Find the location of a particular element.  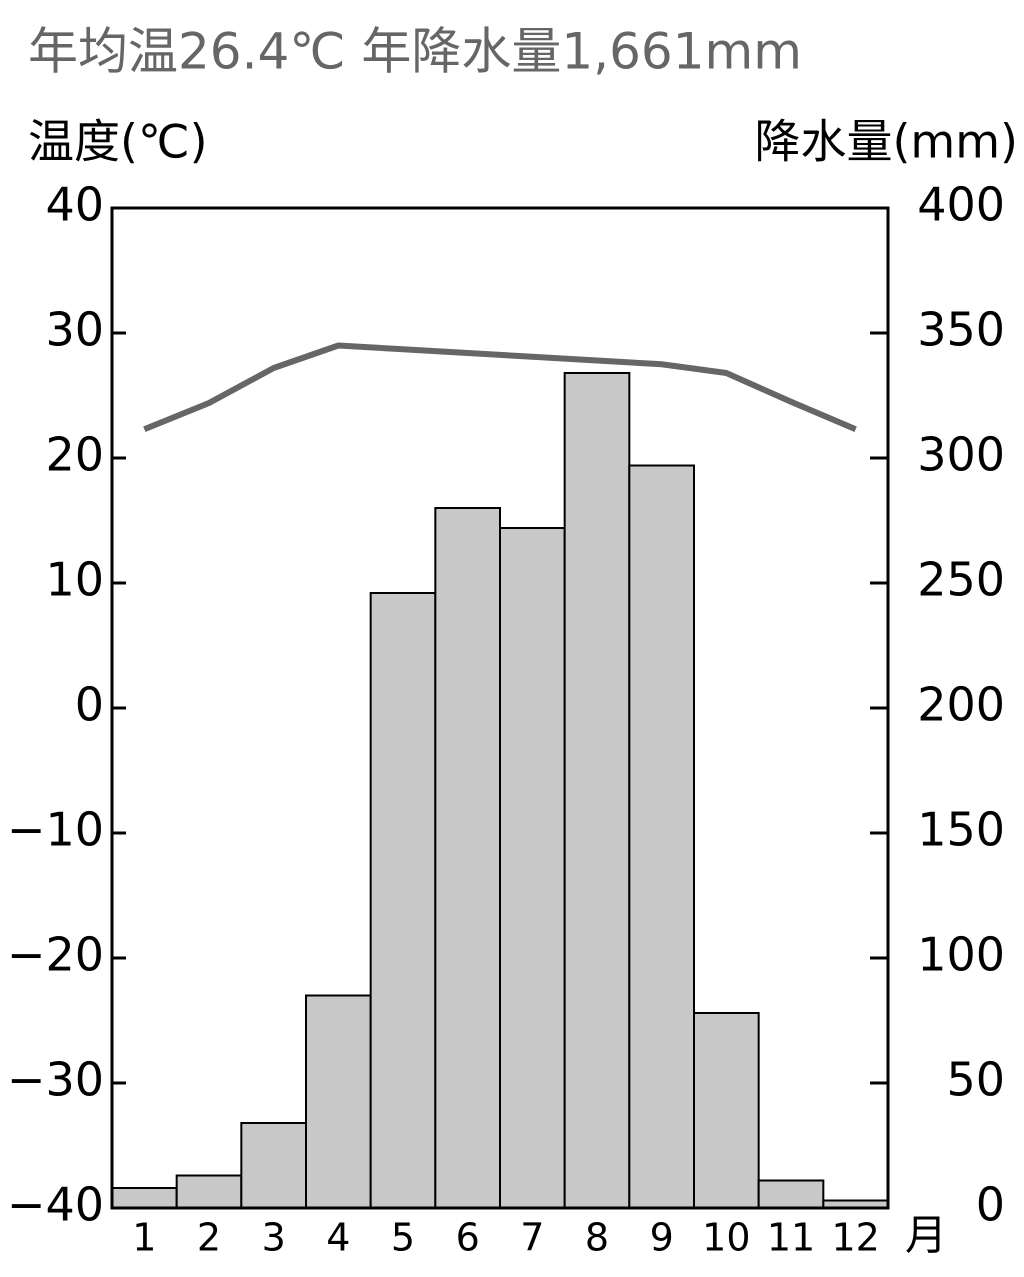

x-tick-label: 3 is located at coordinates (274, 1238).